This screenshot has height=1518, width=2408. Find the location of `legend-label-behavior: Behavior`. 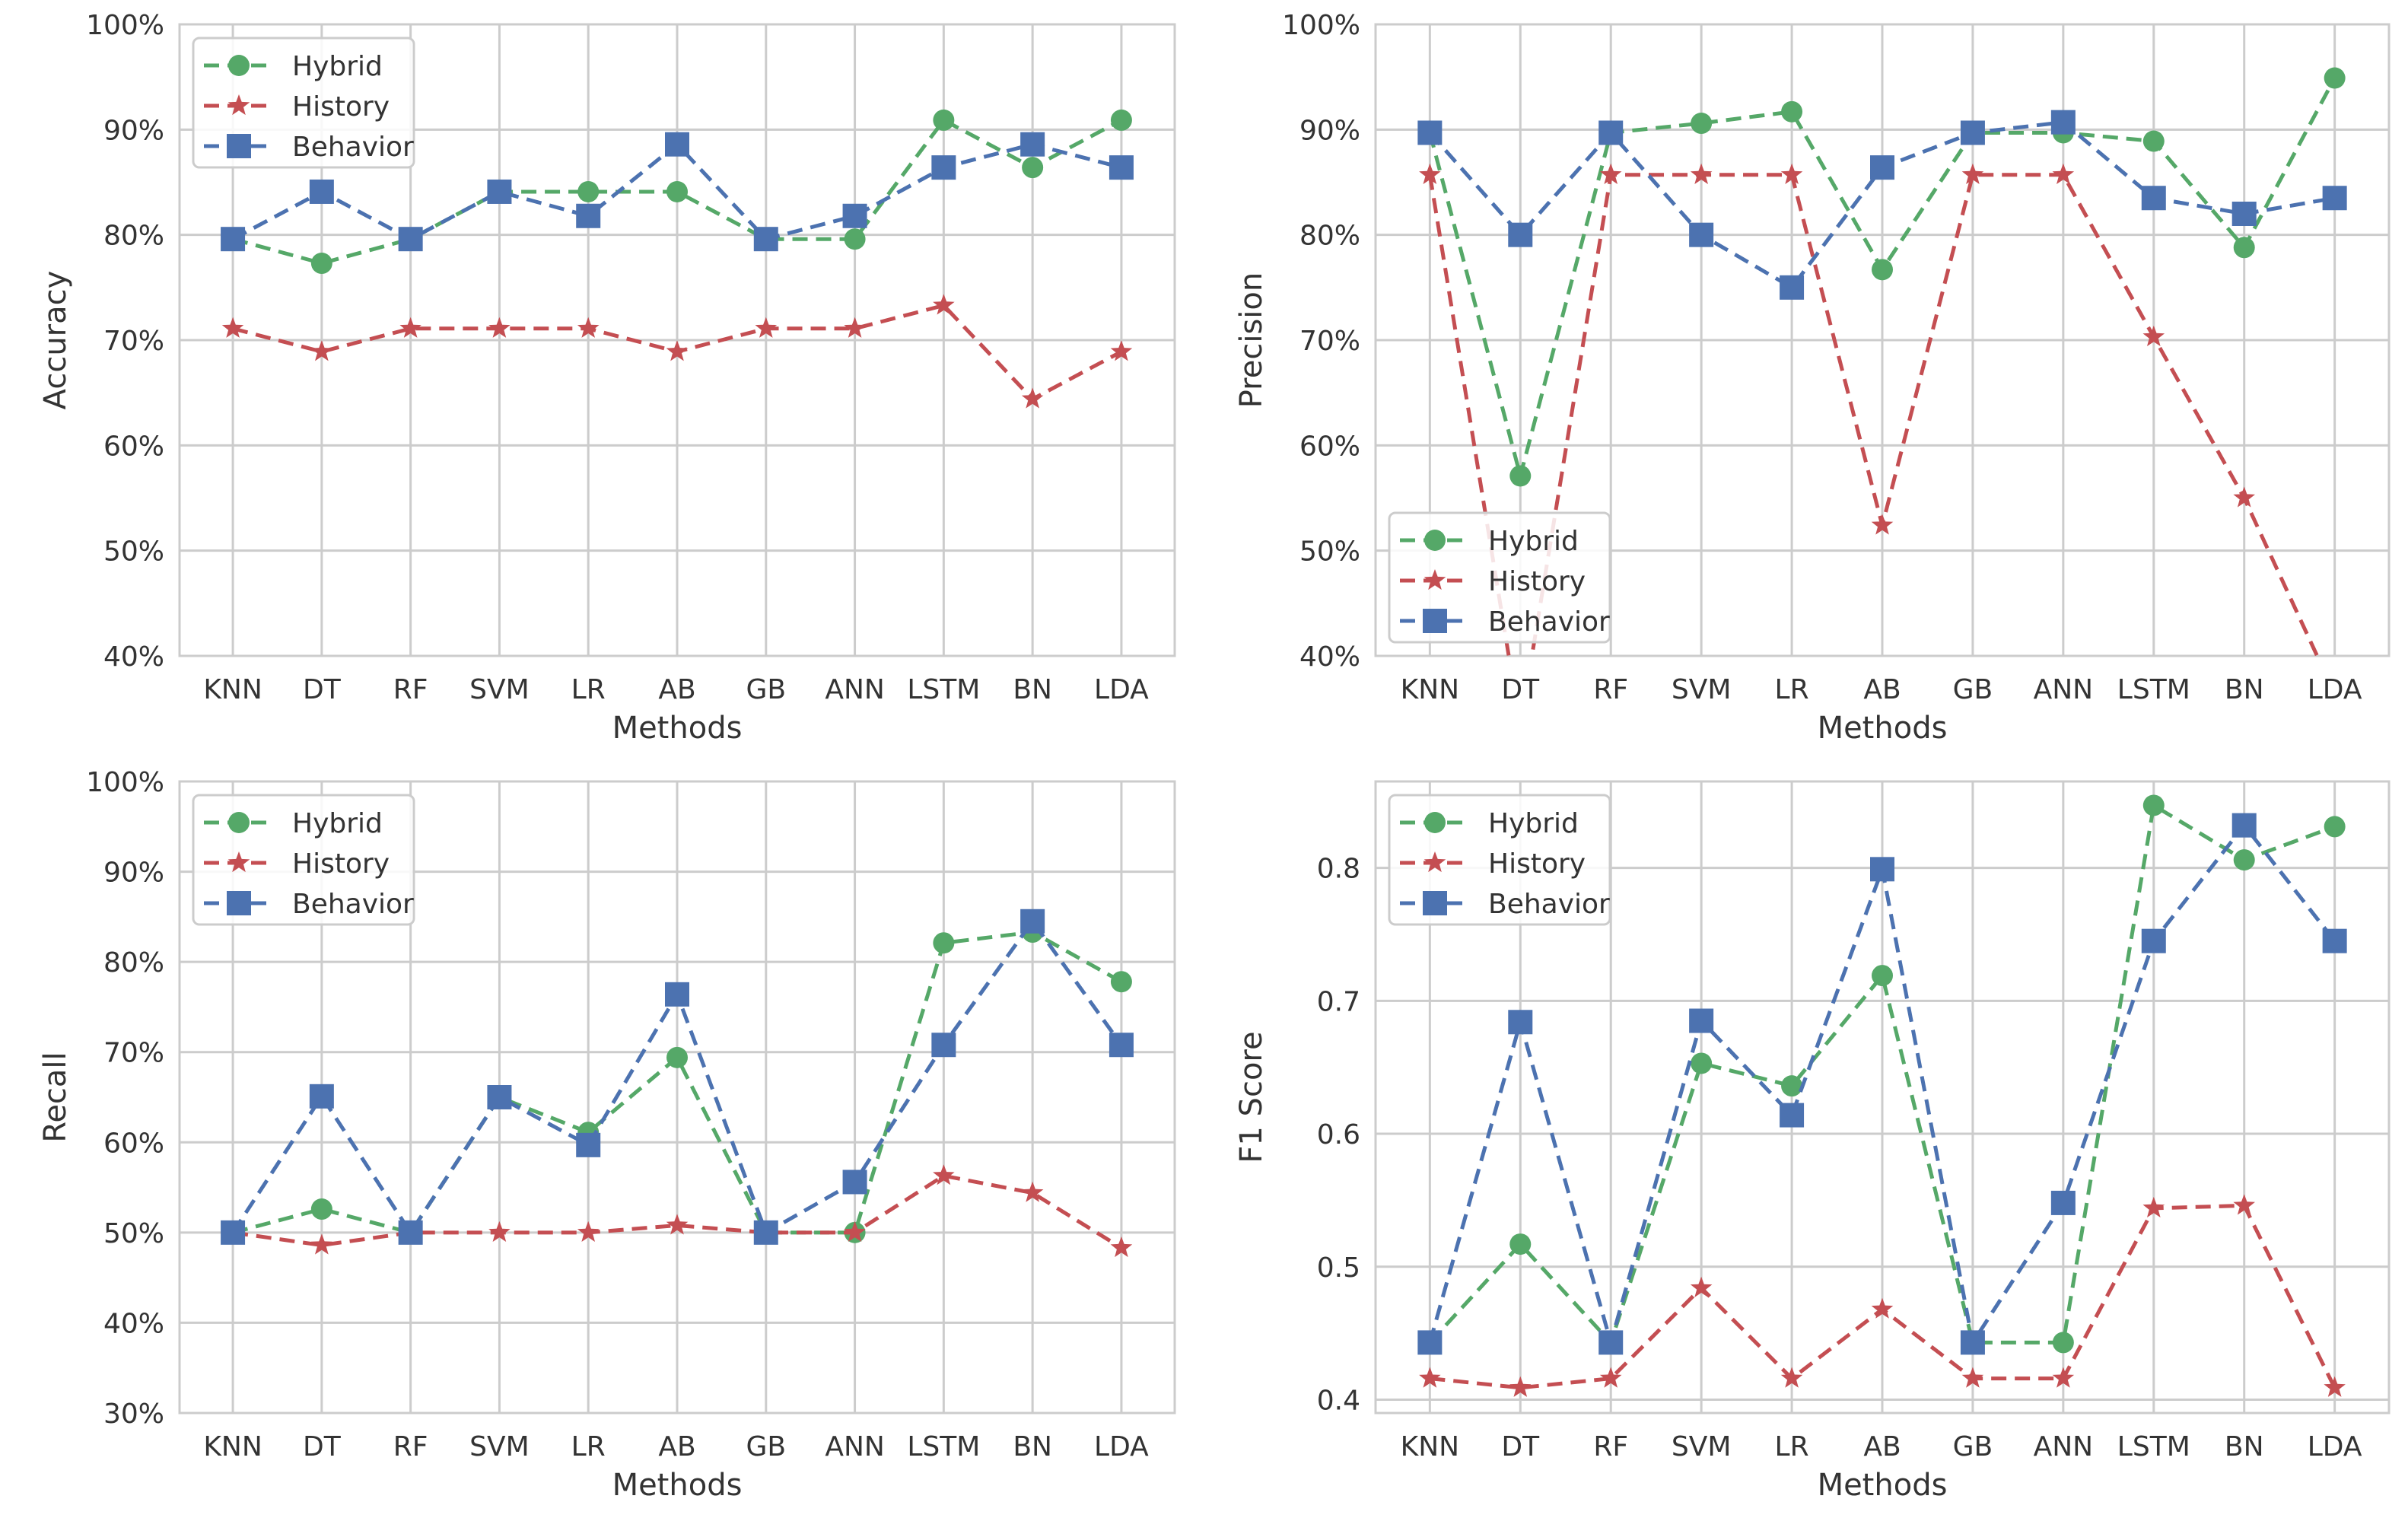

legend-label-behavior: Behavior is located at coordinates (1549, 904).